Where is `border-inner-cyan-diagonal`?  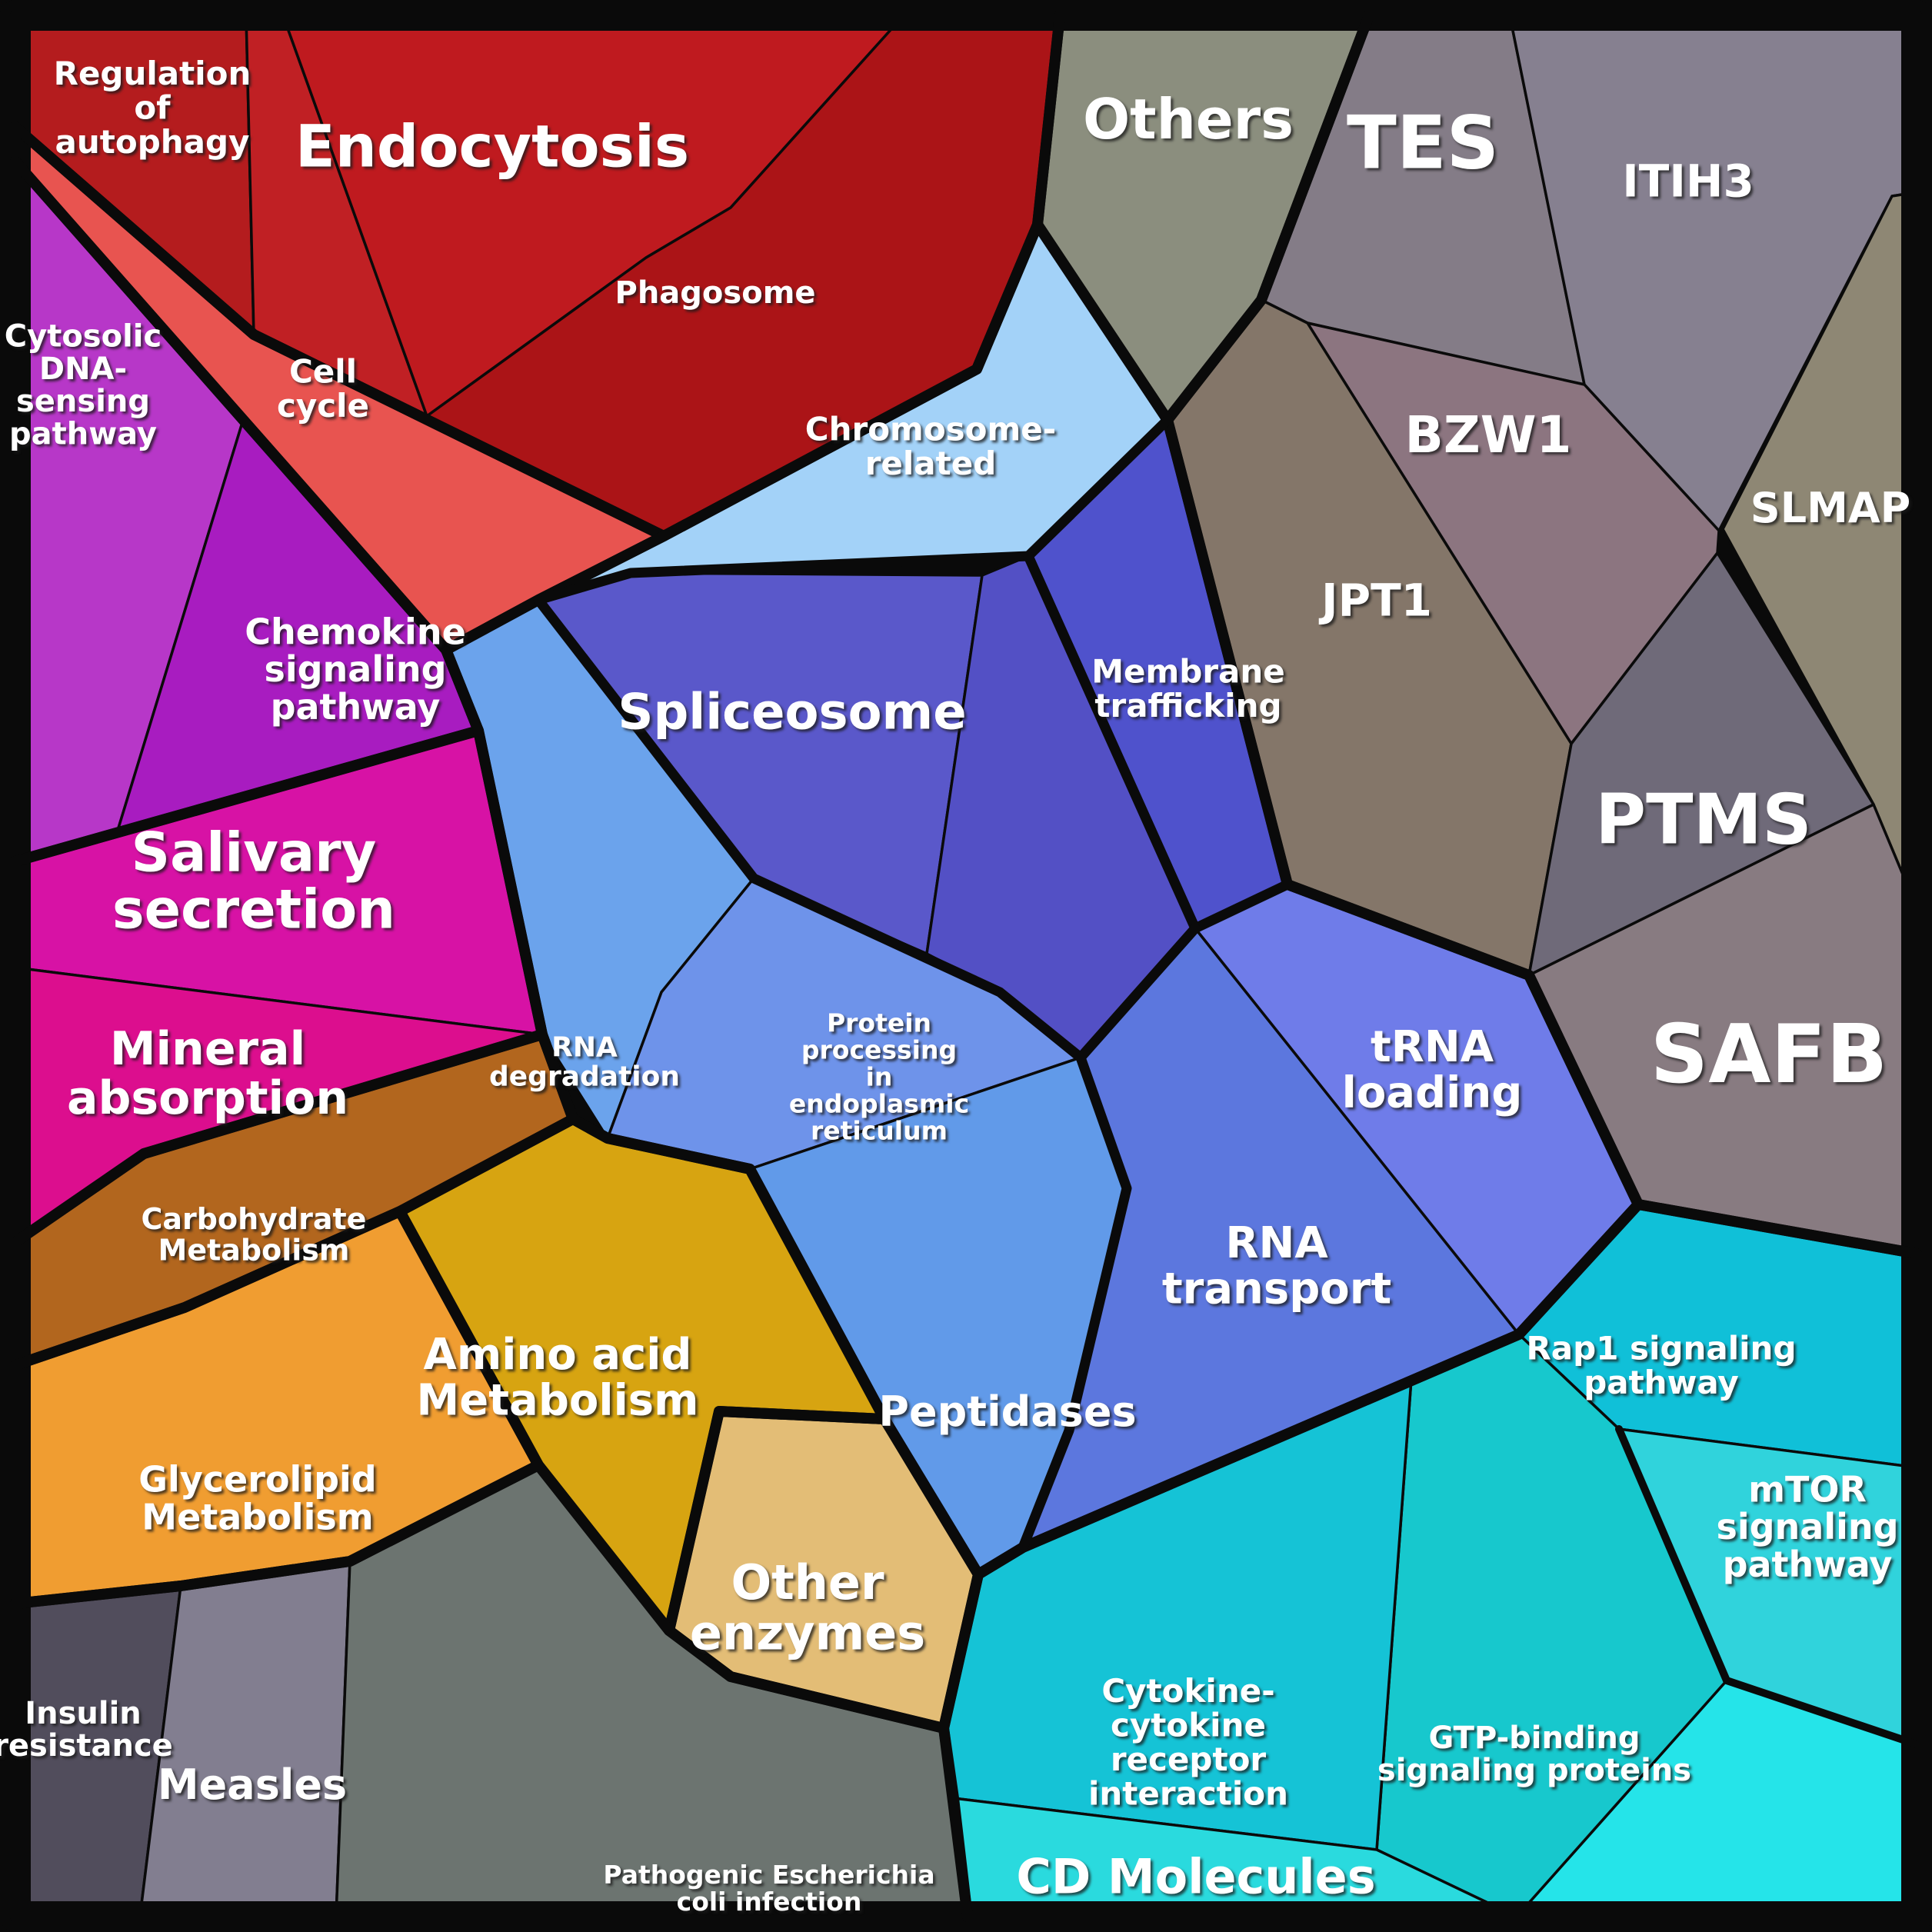
border-inner-cyan-diagonal is located at coordinates (1767, 1586).